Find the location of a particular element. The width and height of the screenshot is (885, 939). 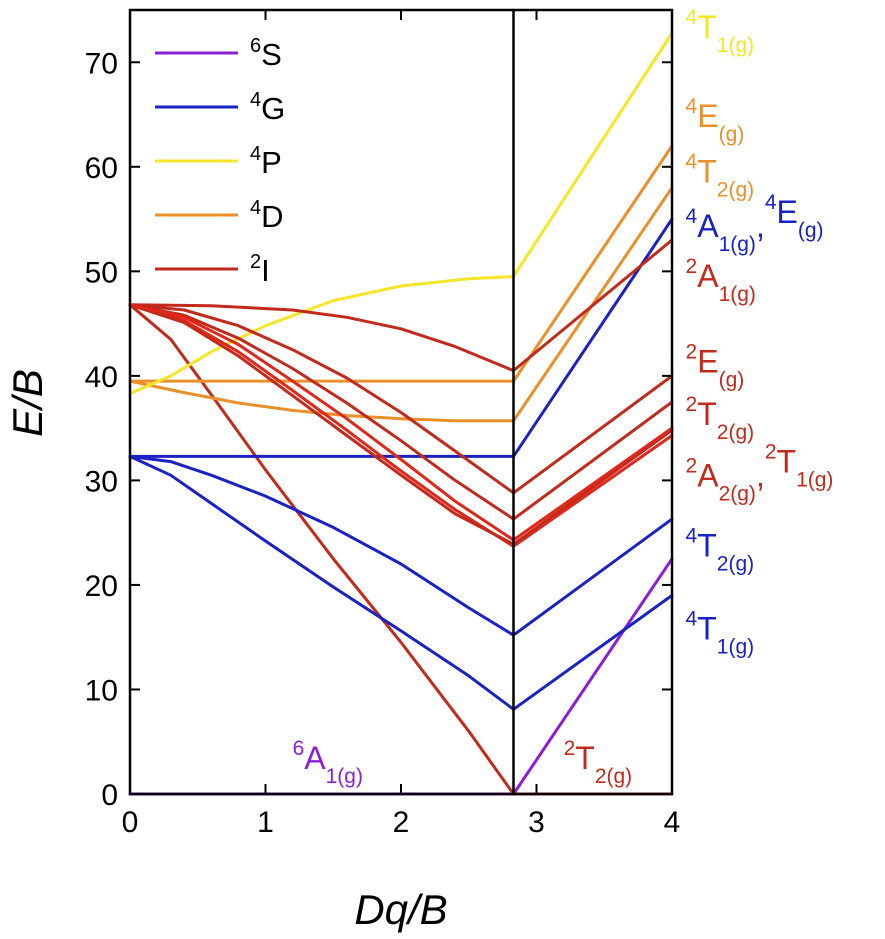

term-label-9: 4T1(g) is located at coordinates (720, 632).